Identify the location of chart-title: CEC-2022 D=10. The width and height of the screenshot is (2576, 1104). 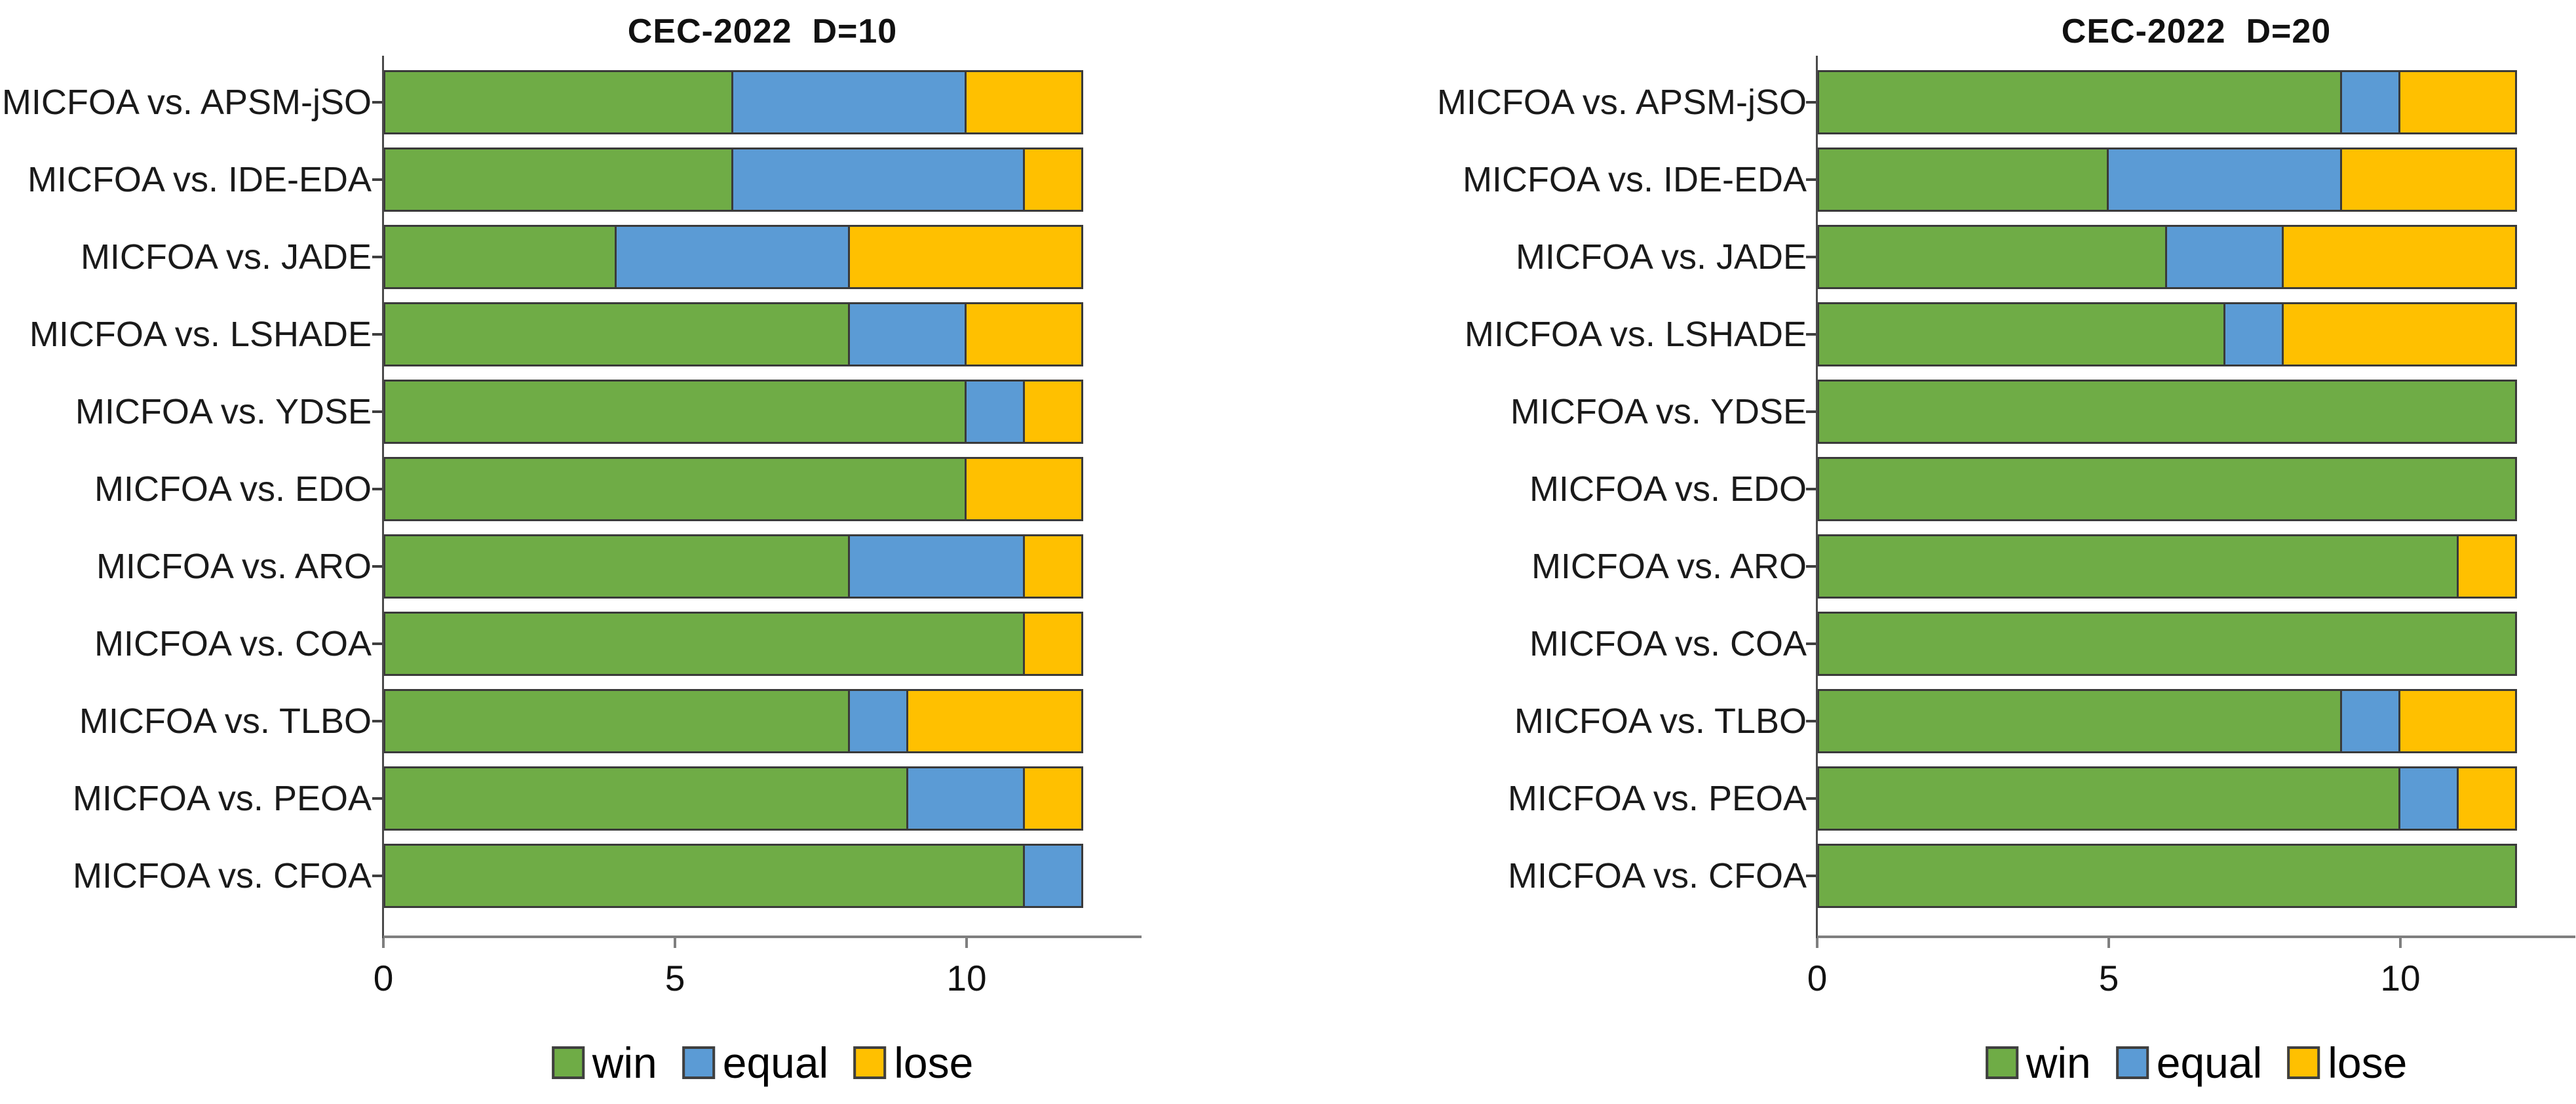
(762, 31).